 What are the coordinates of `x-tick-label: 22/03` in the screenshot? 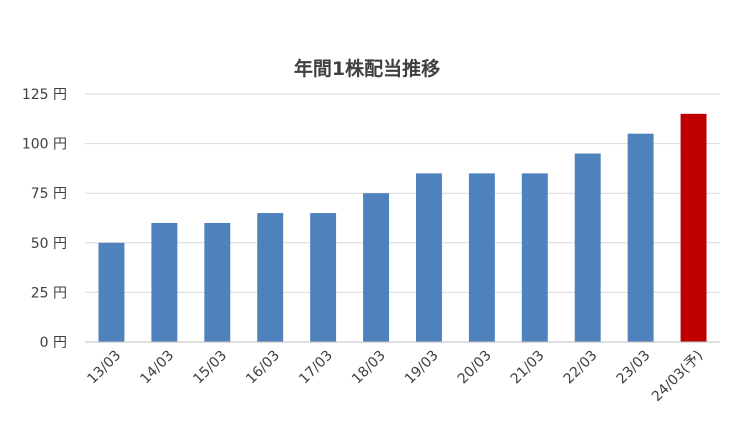 It's located at (581, 368).